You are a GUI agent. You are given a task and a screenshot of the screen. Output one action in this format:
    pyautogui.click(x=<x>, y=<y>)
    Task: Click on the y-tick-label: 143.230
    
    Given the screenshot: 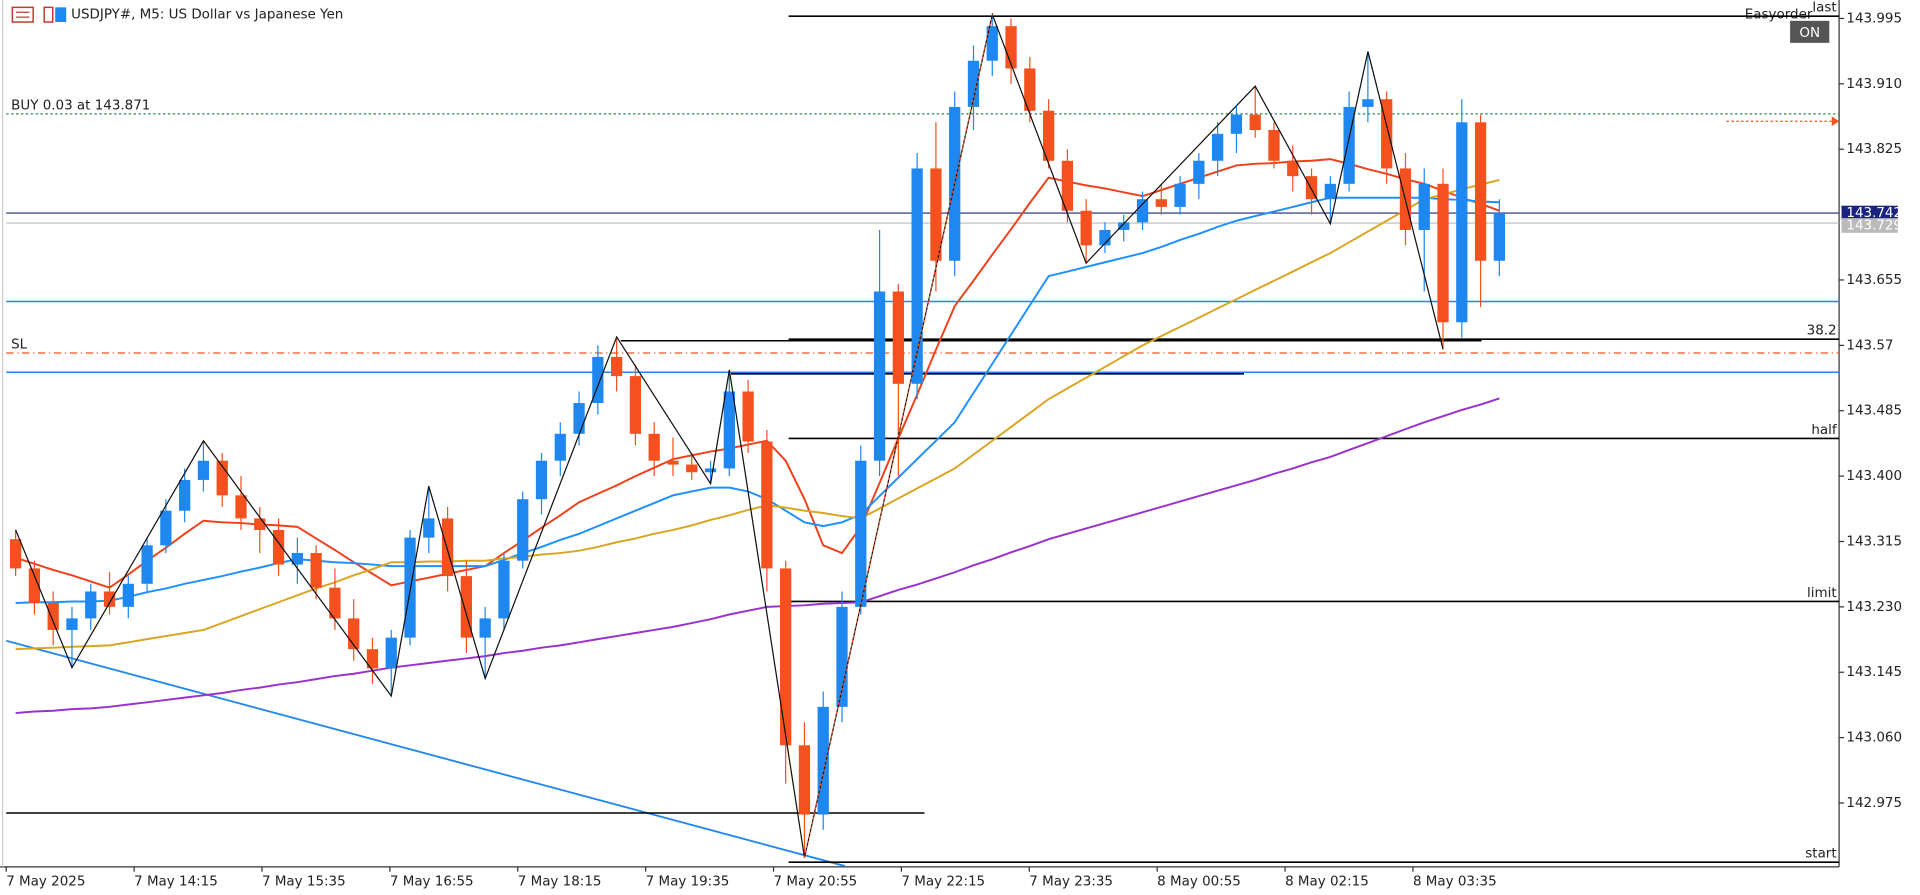 What is the action you would take?
    pyautogui.click(x=1874, y=607)
    